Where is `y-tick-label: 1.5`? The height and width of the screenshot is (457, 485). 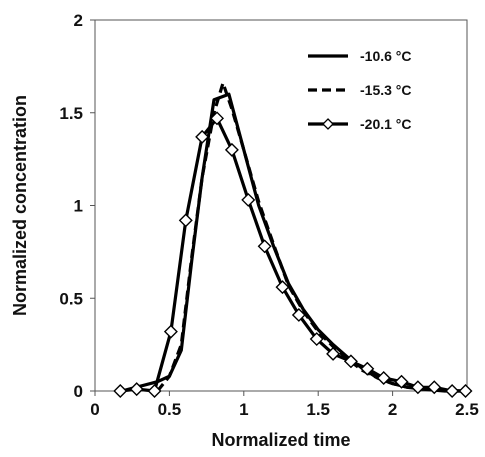 y-tick-label: 1.5 is located at coordinates (71, 113).